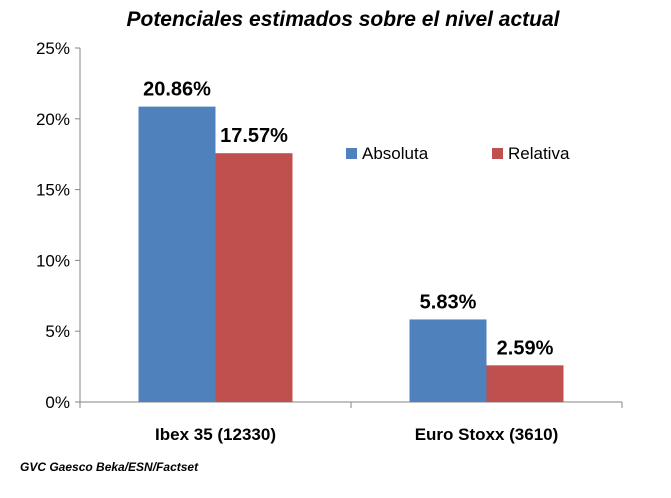 The height and width of the screenshot is (498, 671). I want to click on data-label: 20.86%, so click(177, 90).